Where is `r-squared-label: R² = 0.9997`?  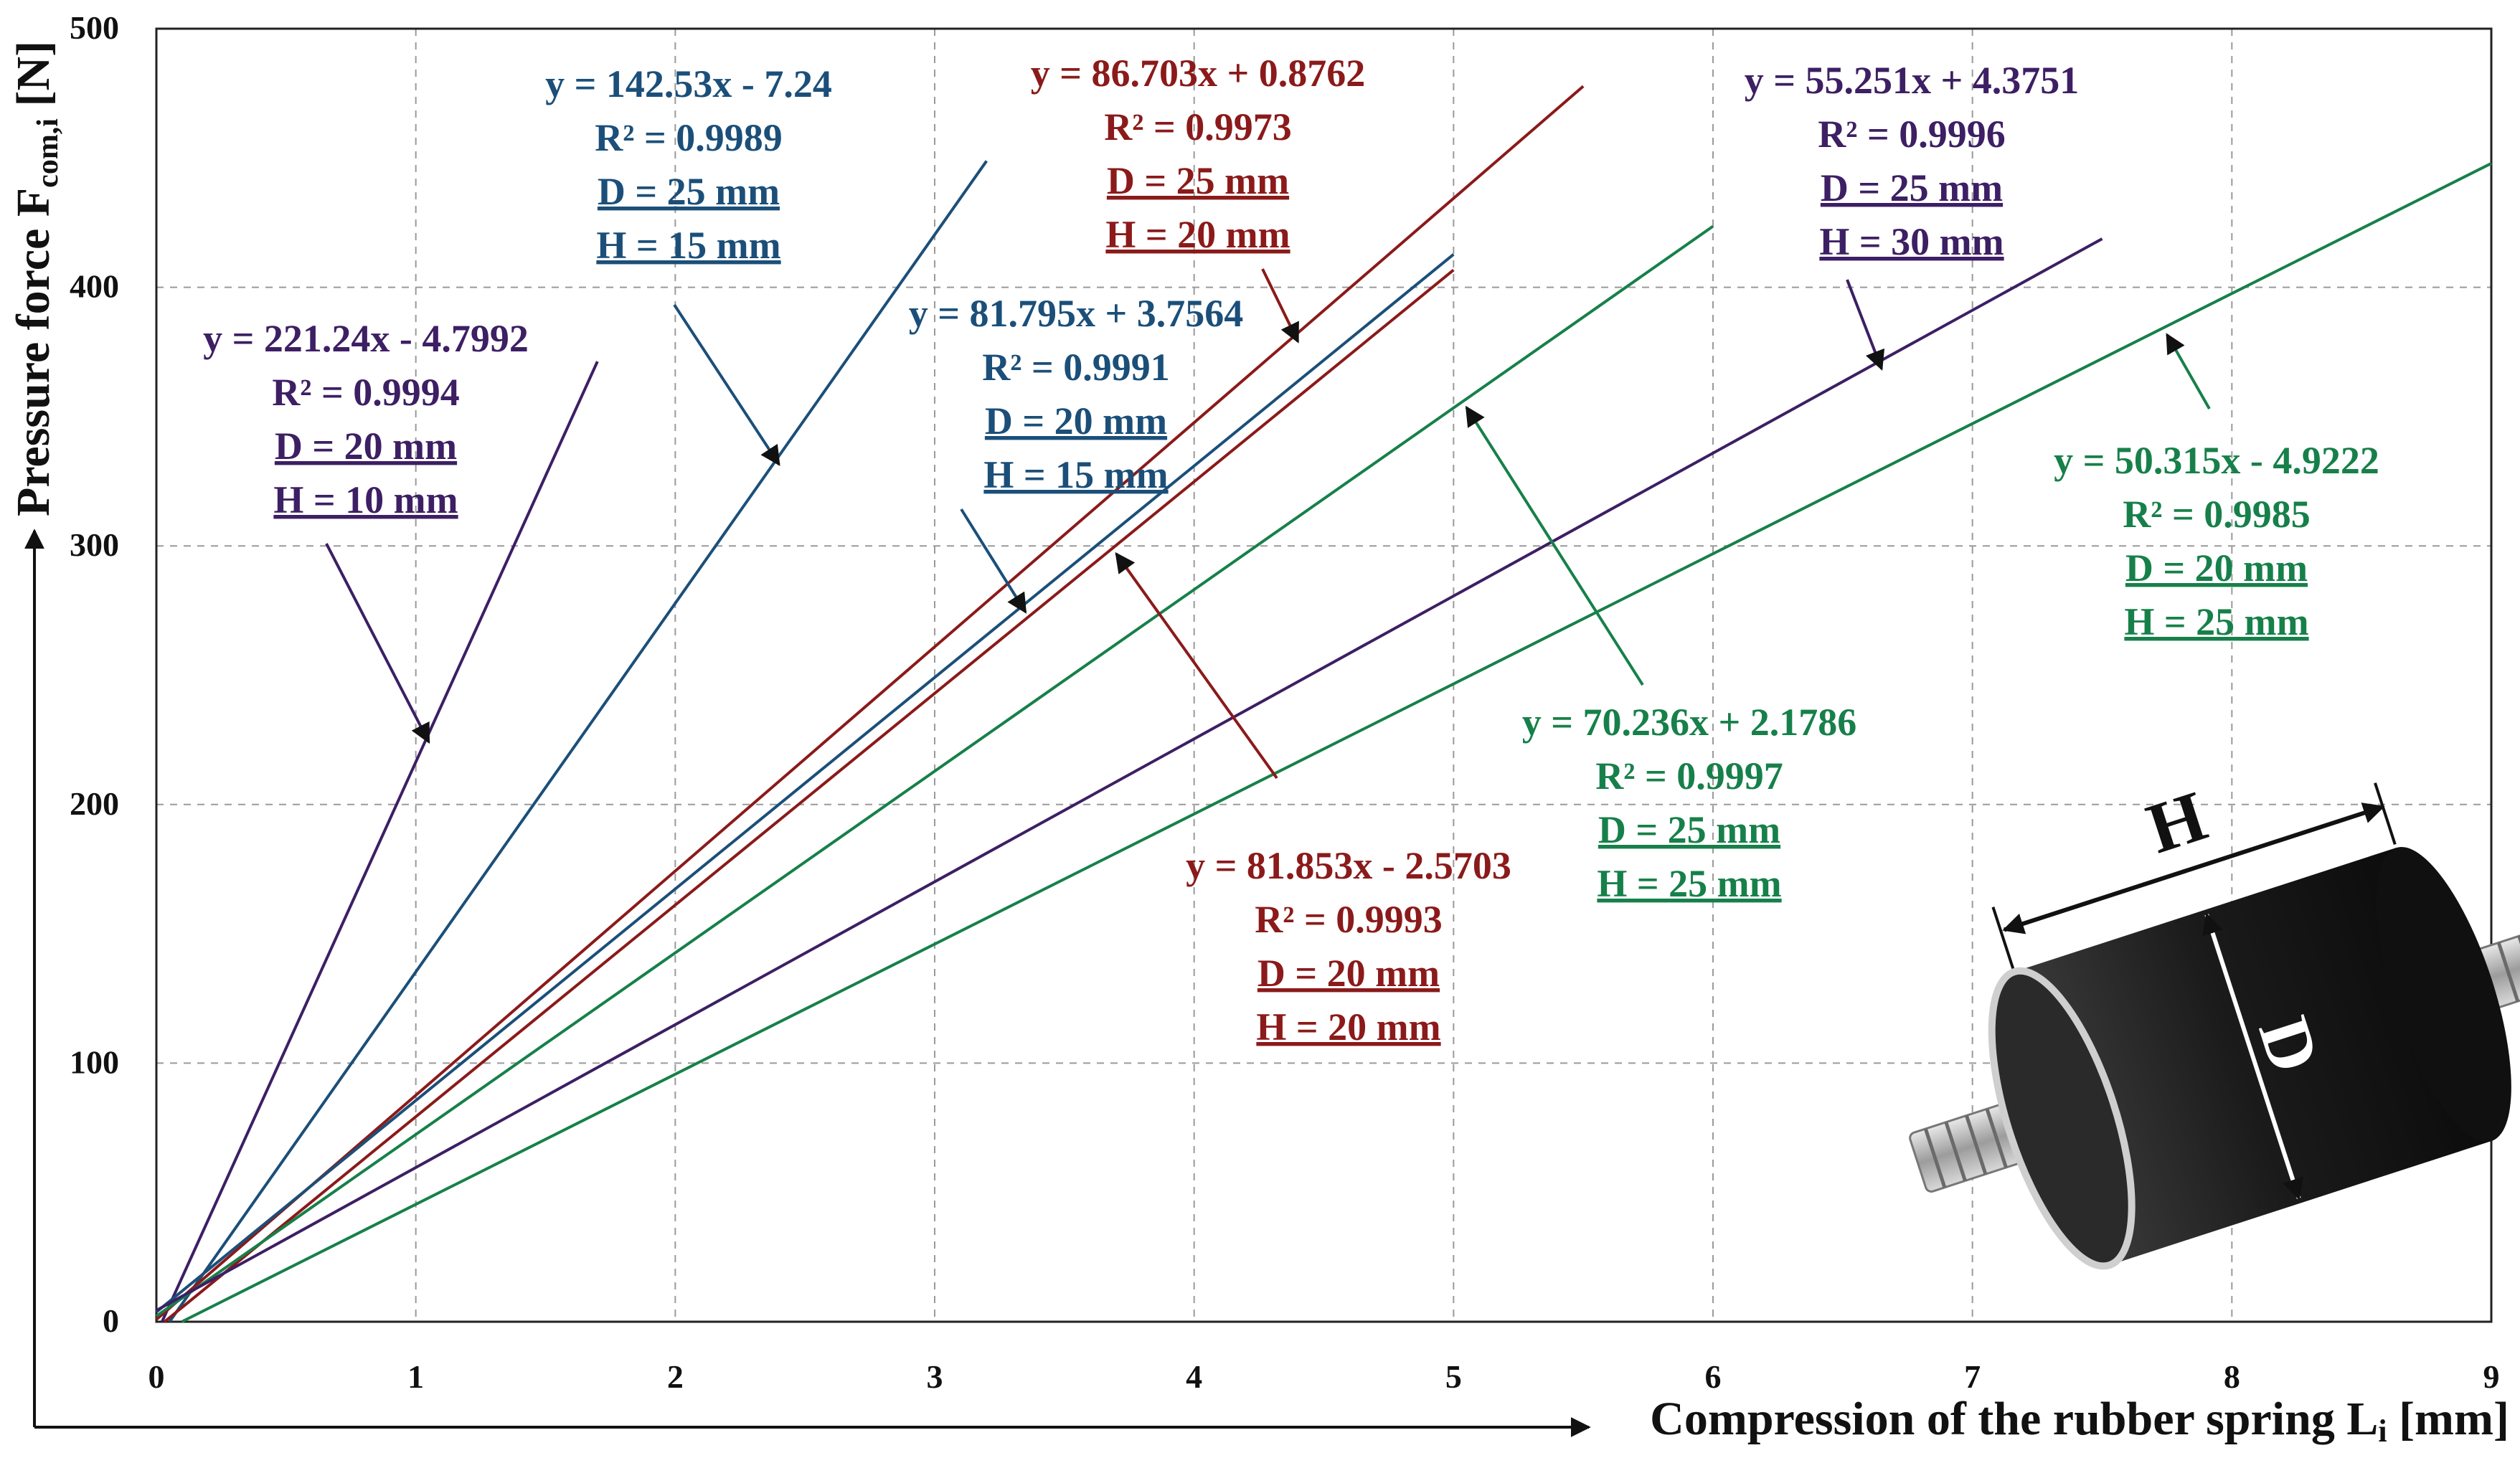
r-squared-label: R² = 0.9997 is located at coordinates (1689, 775).